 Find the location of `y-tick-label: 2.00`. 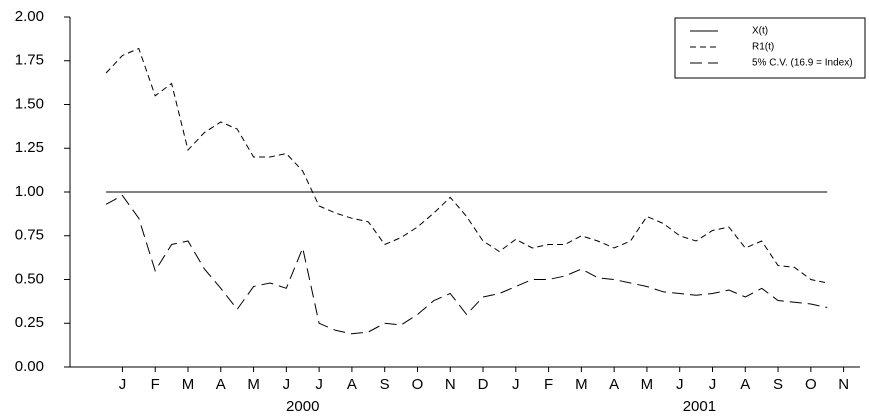

y-tick-label: 2.00 is located at coordinates (29, 16).